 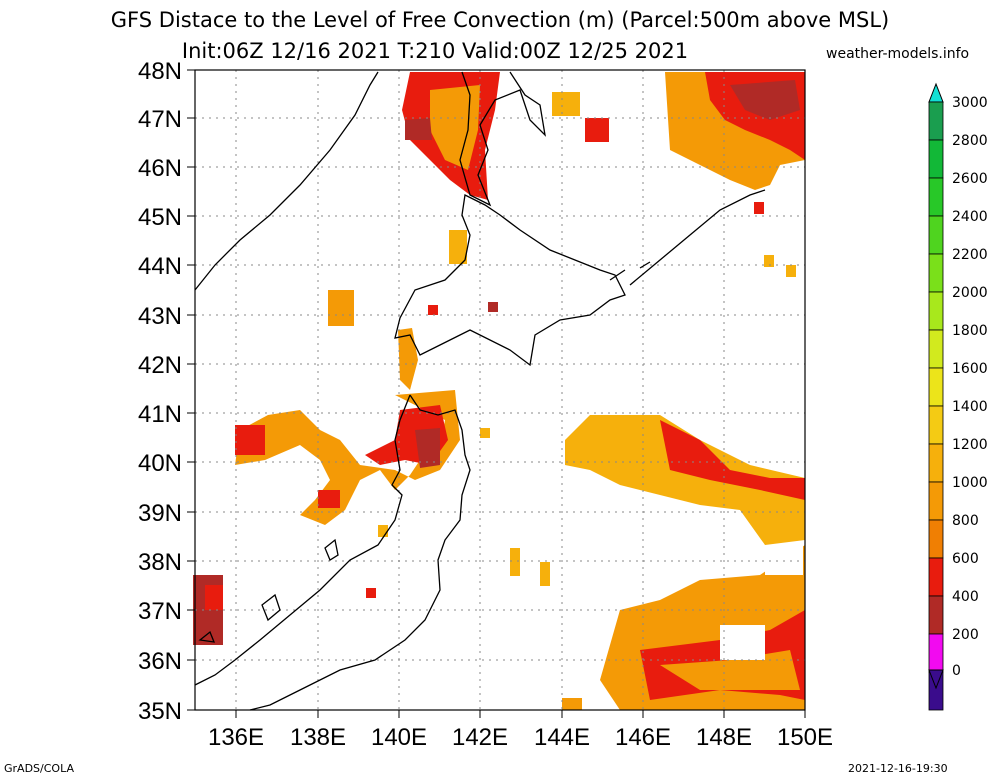 What do you see at coordinates (965, 635) in the screenshot?
I see `colorbar-label: 200` at bounding box center [965, 635].